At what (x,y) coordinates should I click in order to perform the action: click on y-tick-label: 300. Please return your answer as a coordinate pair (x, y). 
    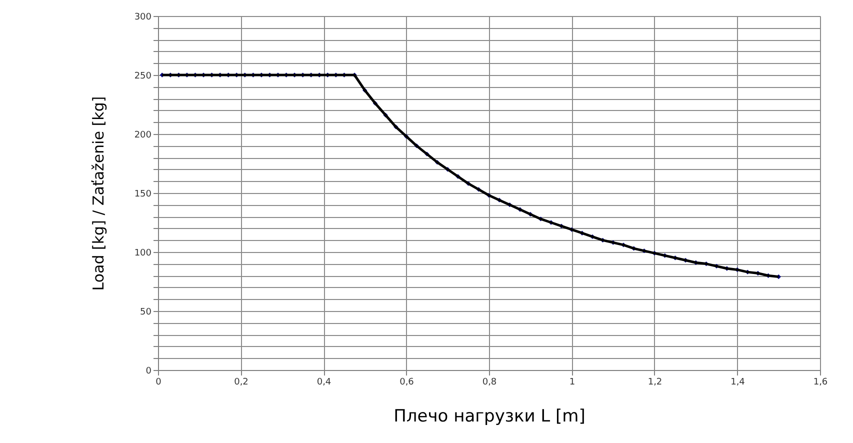
    Looking at the image, I should click on (143, 17).